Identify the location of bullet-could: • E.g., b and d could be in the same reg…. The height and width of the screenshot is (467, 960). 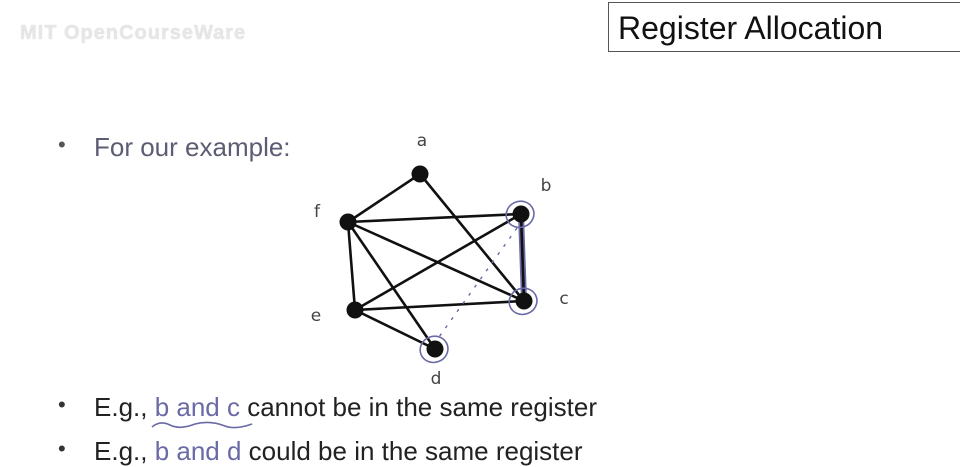
(320, 451).